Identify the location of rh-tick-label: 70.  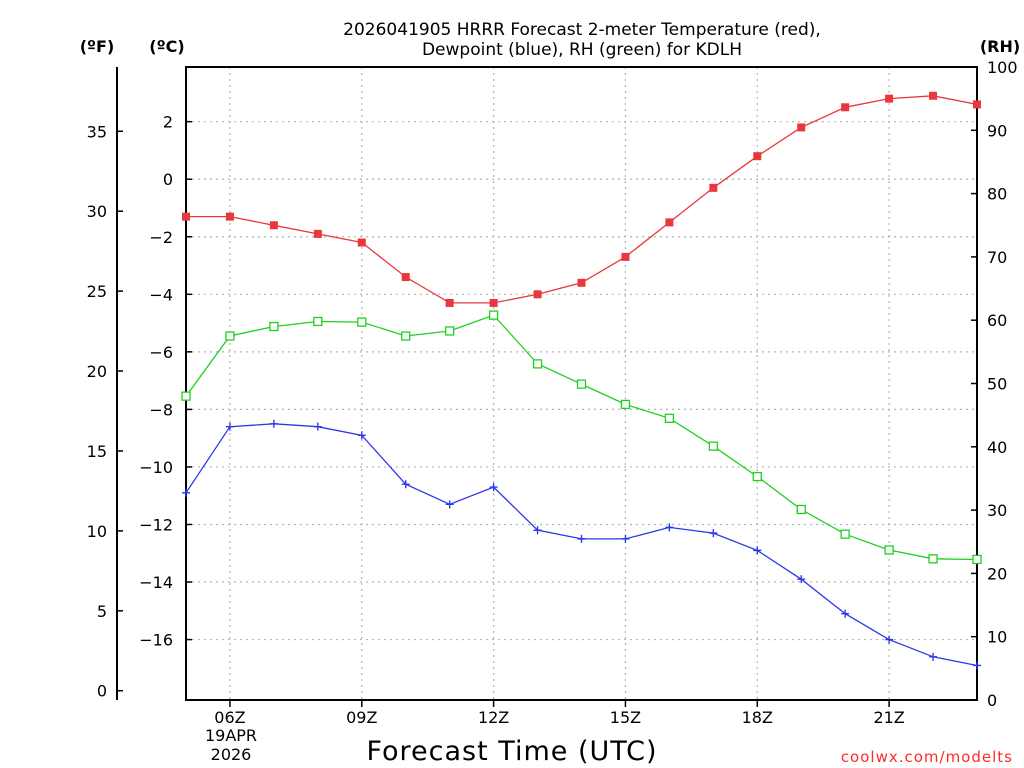
(997, 257).